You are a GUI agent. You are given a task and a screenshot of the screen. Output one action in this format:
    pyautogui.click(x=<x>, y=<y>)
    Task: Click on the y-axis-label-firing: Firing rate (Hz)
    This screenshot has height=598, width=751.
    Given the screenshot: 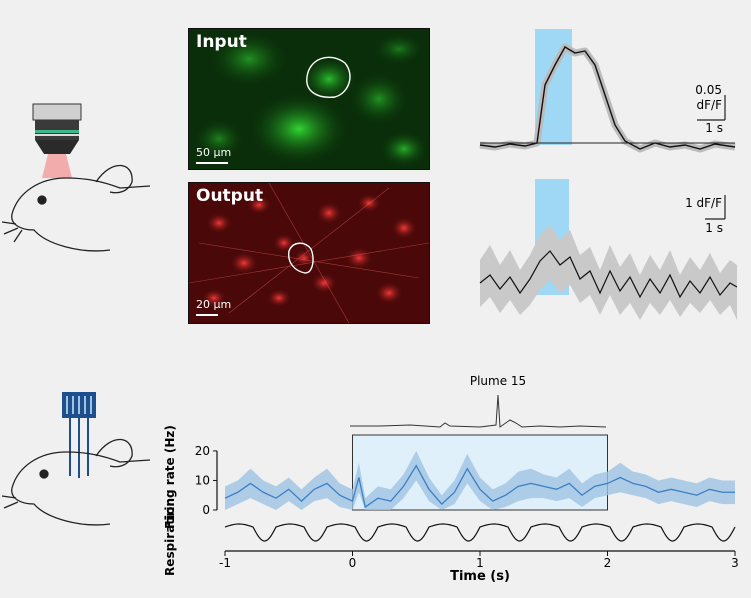 What is the action you would take?
    pyautogui.click(x=170, y=477)
    